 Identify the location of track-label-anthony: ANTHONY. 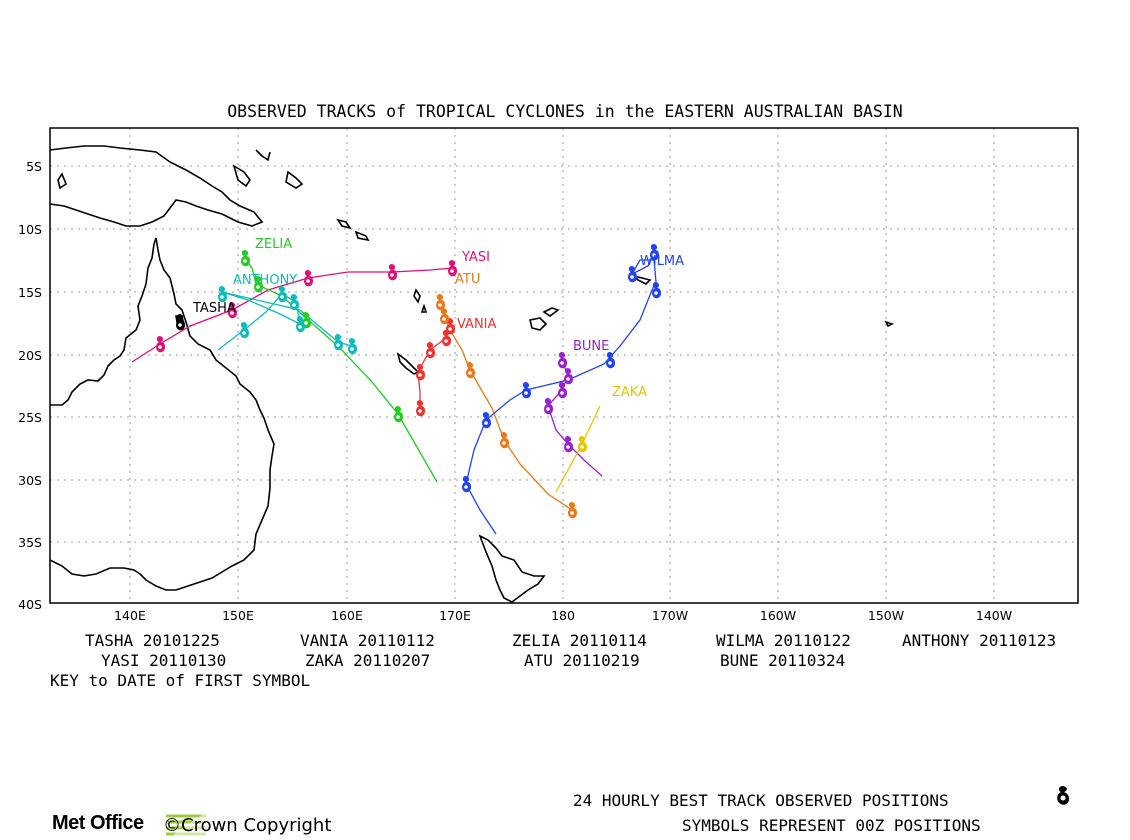
(265, 280).